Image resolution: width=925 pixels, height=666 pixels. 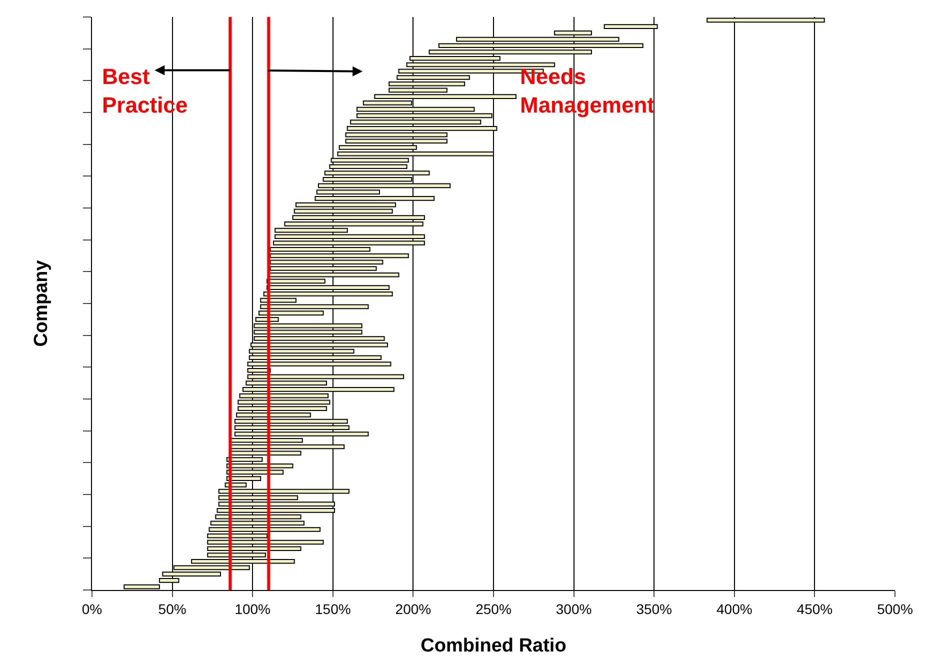 What do you see at coordinates (814, 608) in the screenshot?
I see `x-tick-label: 450%` at bounding box center [814, 608].